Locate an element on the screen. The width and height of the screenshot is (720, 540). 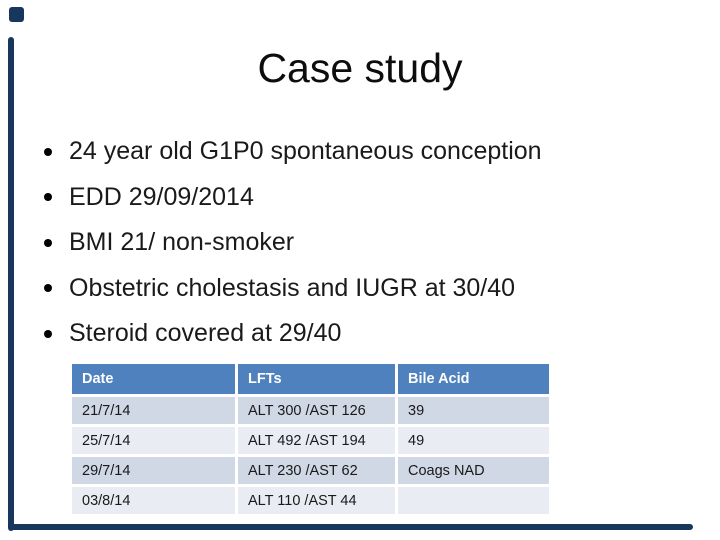
bullet-text: BMI 21/ non-smoker is located at coordinates (182, 242).